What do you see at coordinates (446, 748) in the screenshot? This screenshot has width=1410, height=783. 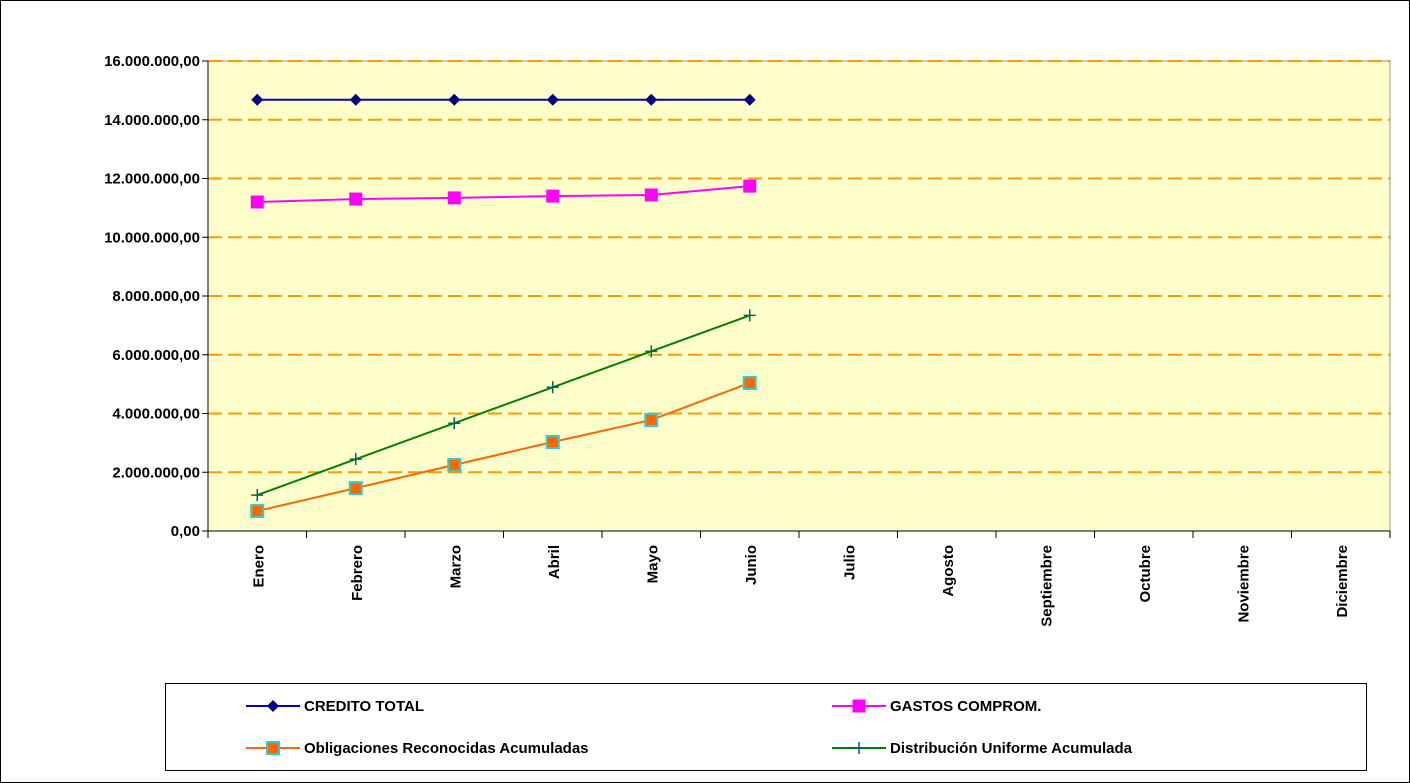 I see `legend-label: Obligaciones Reconocidas Acumuladas` at bounding box center [446, 748].